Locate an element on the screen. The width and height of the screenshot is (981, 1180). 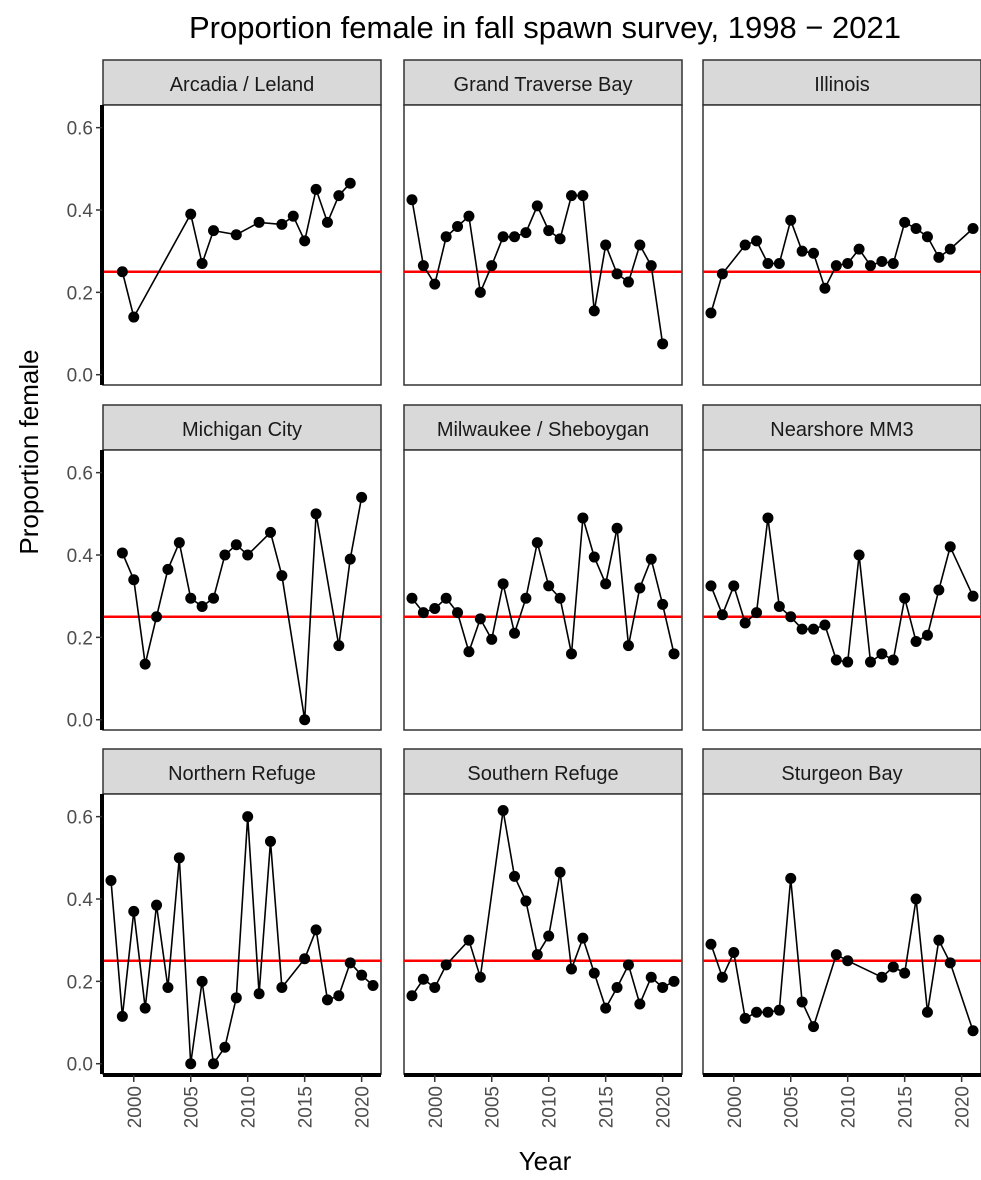
x-tick-label: 2005 is located at coordinates (493, 1107).